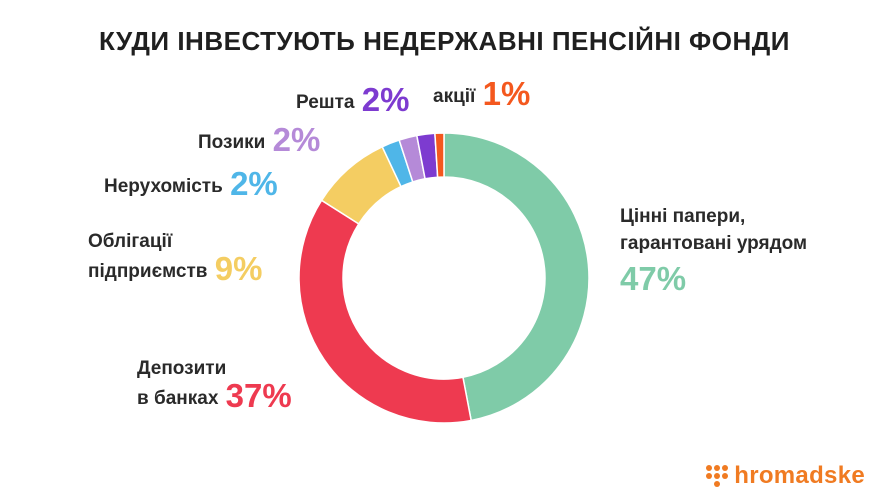  What do you see at coordinates (130, 241) in the screenshot?
I see `label-bonds-line1: Облігації` at bounding box center [130, 241].